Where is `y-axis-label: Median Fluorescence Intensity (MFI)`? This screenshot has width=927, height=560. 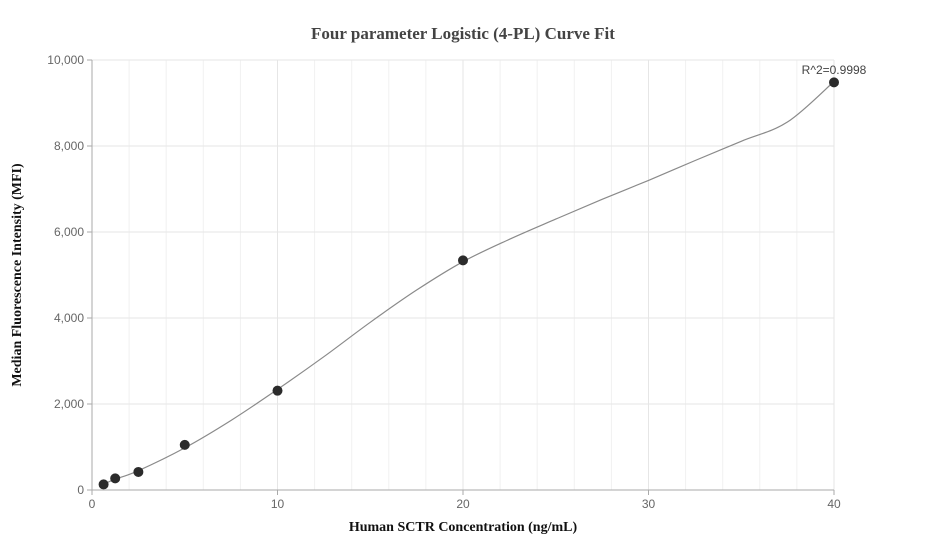 y-axis-label: Median Fluorescence Intensity (MFI) is located at coordinates (17, 275).